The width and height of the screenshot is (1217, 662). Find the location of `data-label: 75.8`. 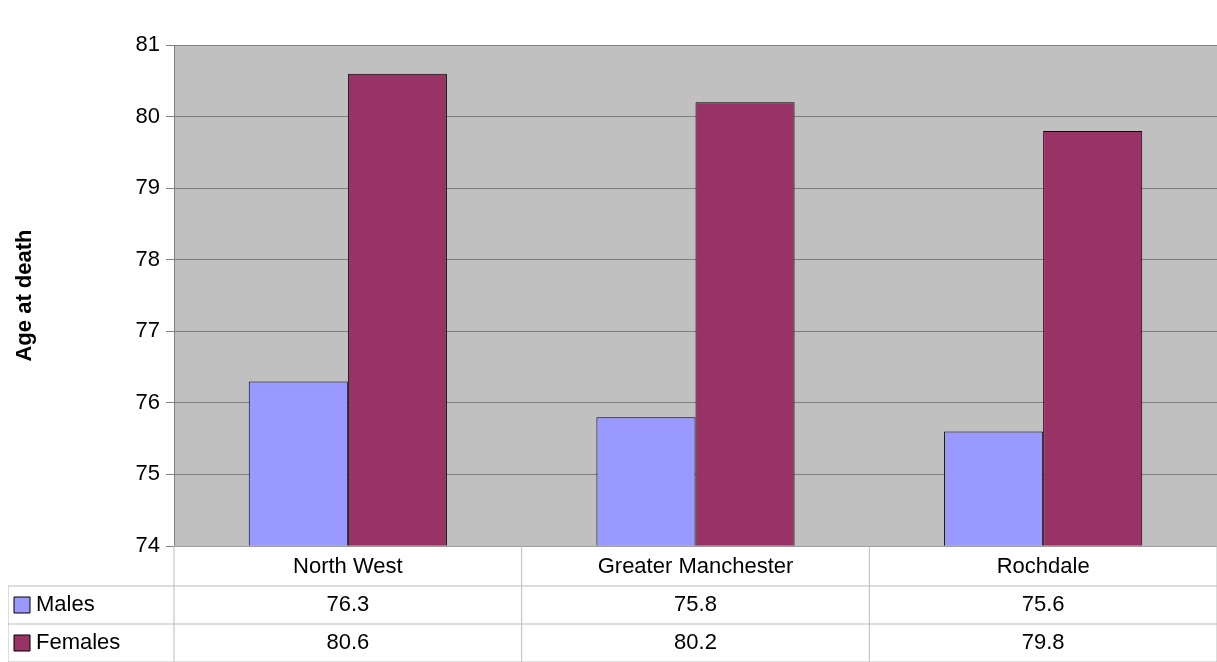

data-label: 75.8 is located at coordinates (695, 604).